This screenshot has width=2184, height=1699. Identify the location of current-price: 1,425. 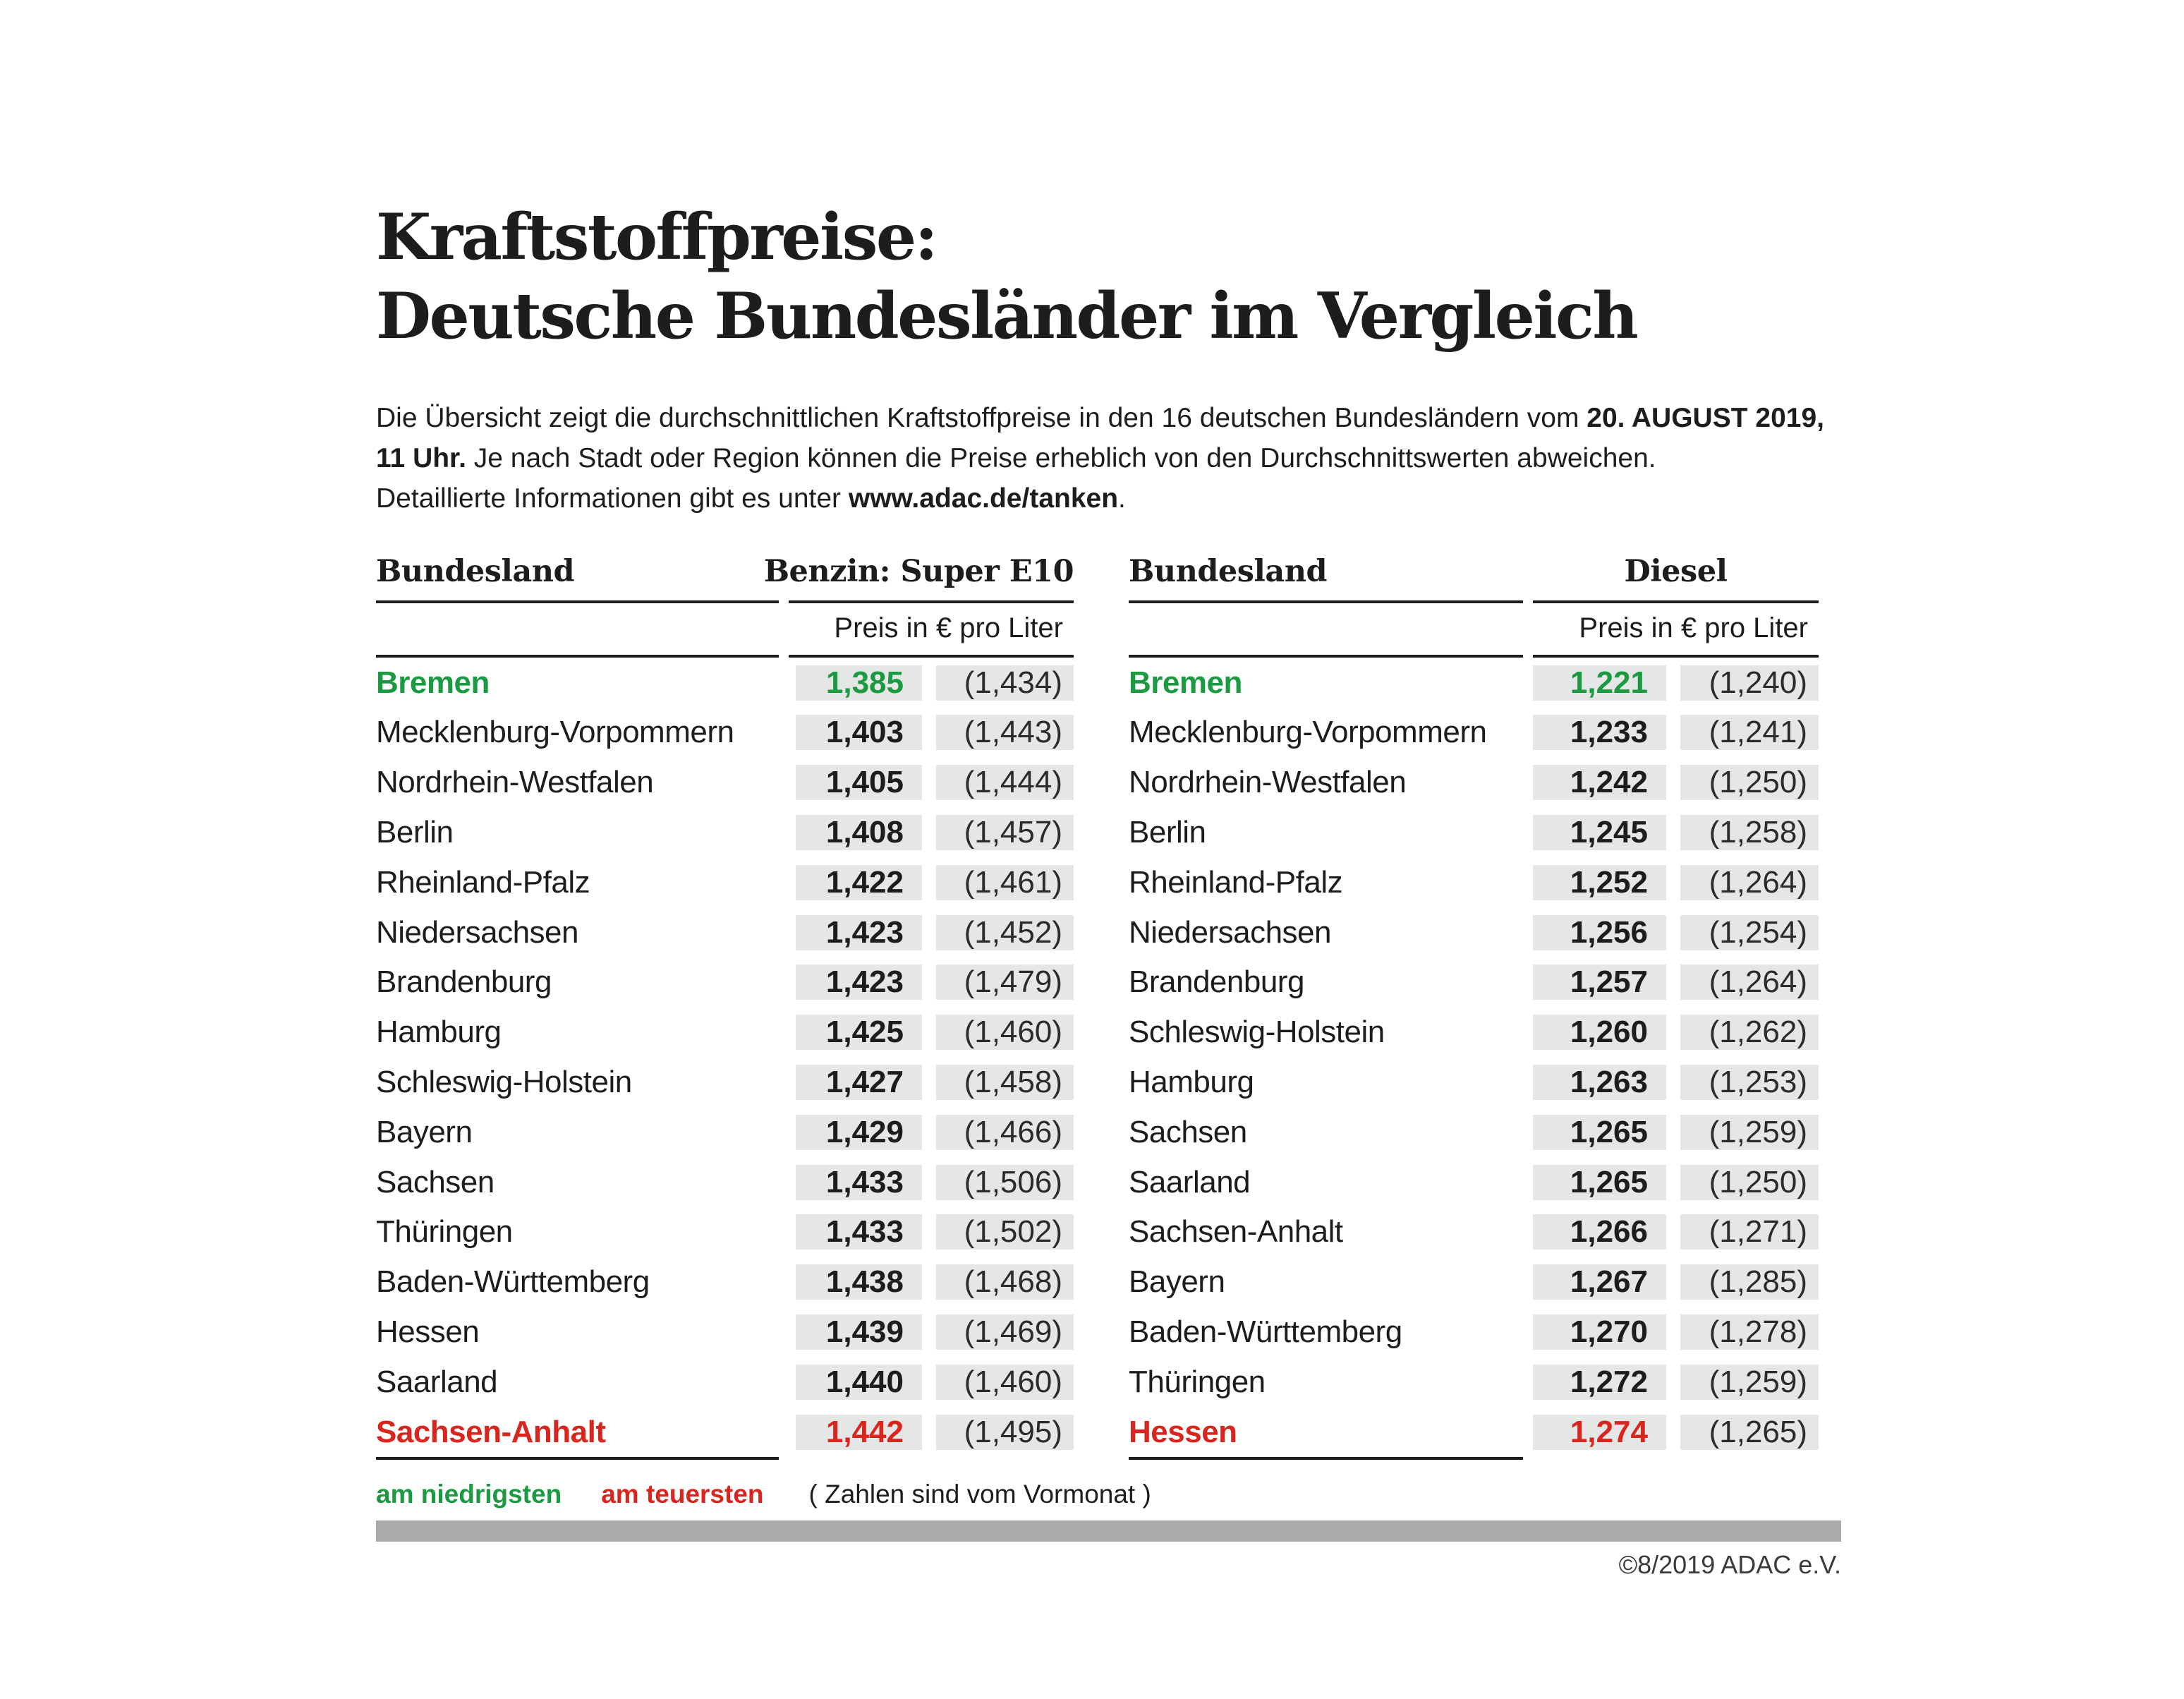
(859, 1033).